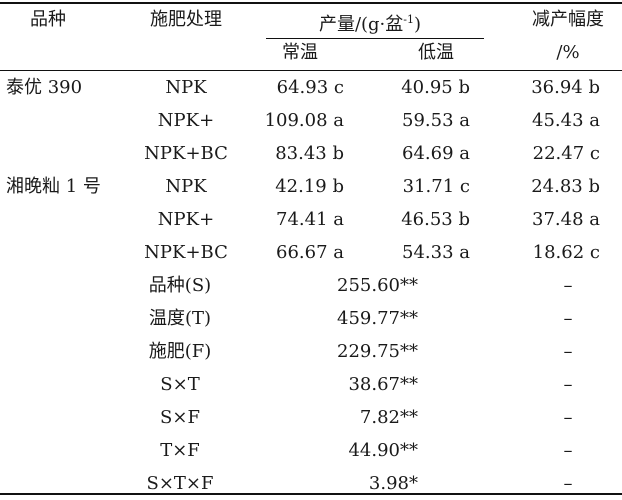 The image size is (622, 500). What do you see at coordinates (565, 186) in the screenshot?
I see `cell-reduction: 24.83 b` at bounding box center [565, 186].